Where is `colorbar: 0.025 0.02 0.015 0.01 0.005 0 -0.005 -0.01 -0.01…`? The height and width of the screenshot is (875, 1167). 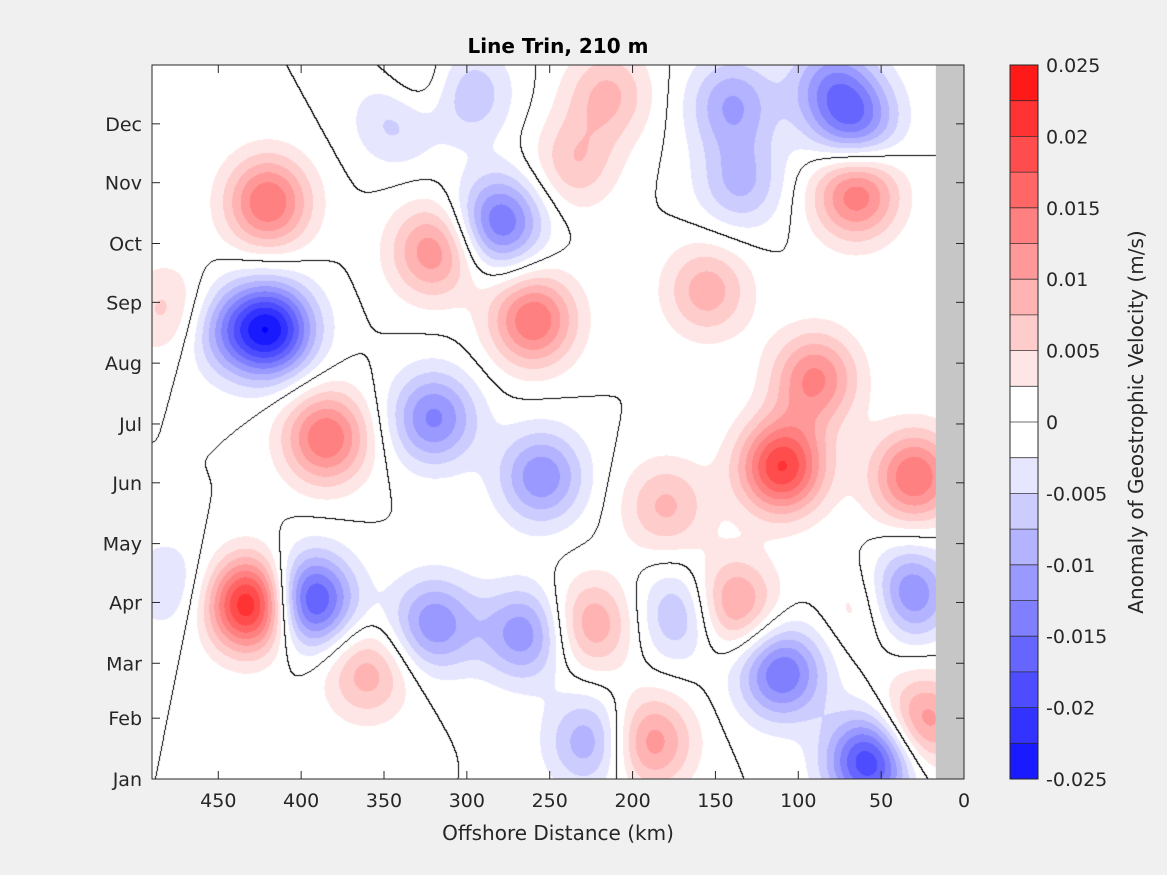 colorbar: 0.025 0.02 0.015 0.01 0.005 0 -0.005 -0.01 -0.01… is located at coordinates (1058, 423).